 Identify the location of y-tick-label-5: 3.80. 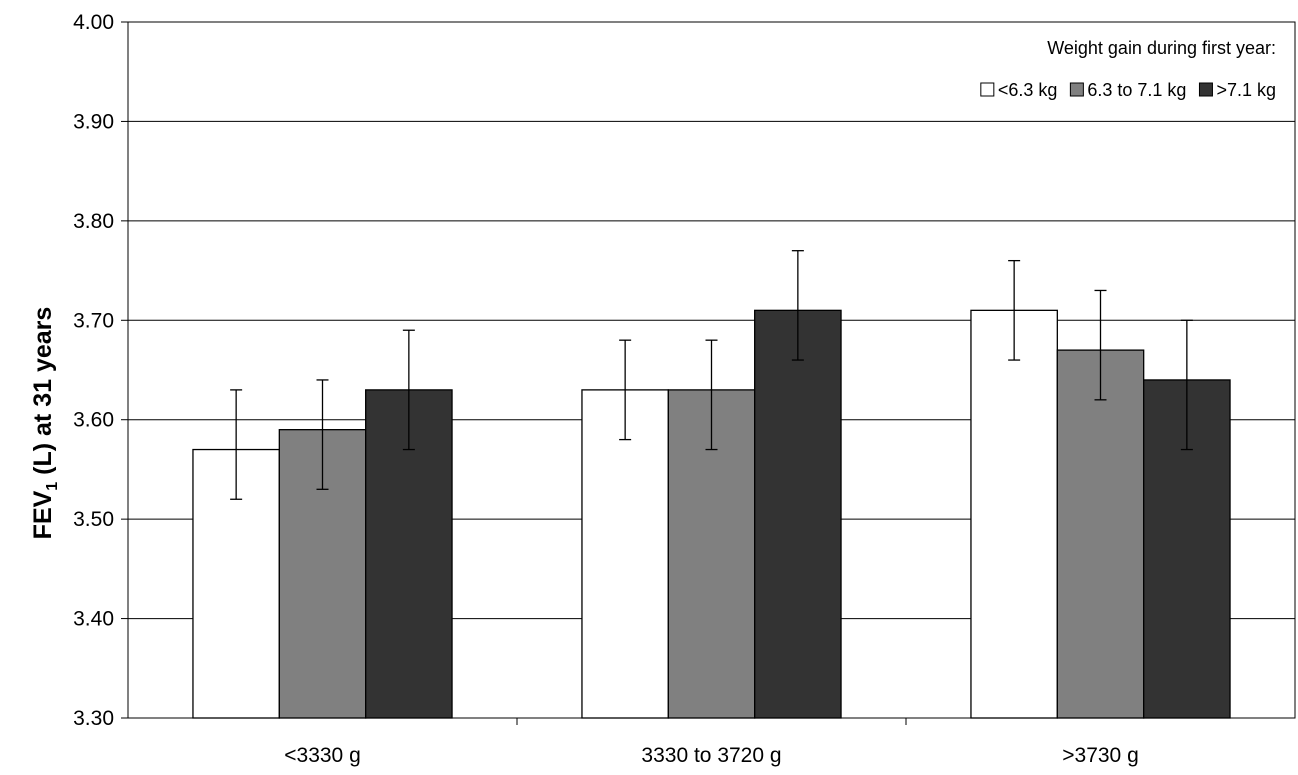
(93, 221).